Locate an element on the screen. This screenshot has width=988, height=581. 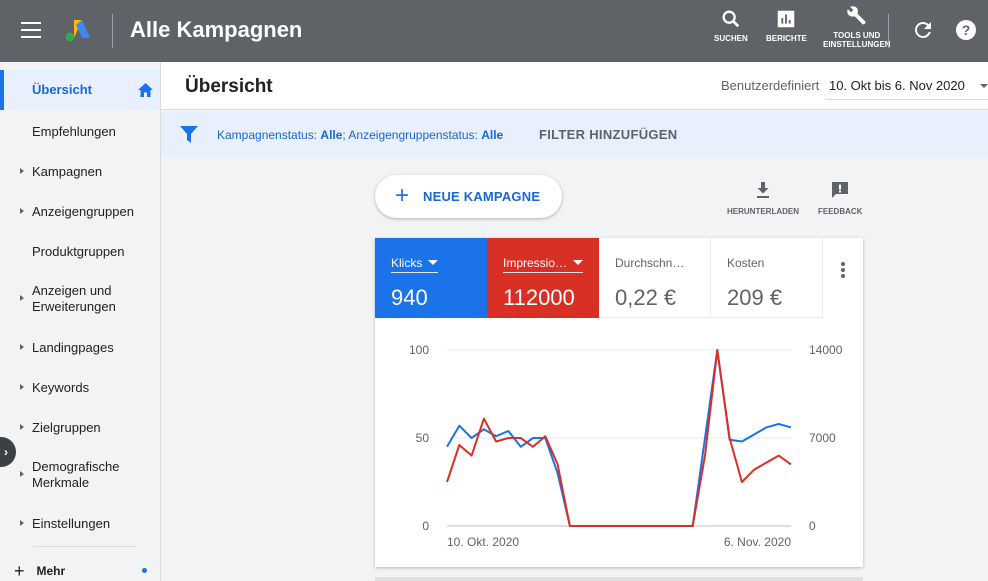
sidebar-item-label: Empfehlungen is located at coordinates (74, 131).